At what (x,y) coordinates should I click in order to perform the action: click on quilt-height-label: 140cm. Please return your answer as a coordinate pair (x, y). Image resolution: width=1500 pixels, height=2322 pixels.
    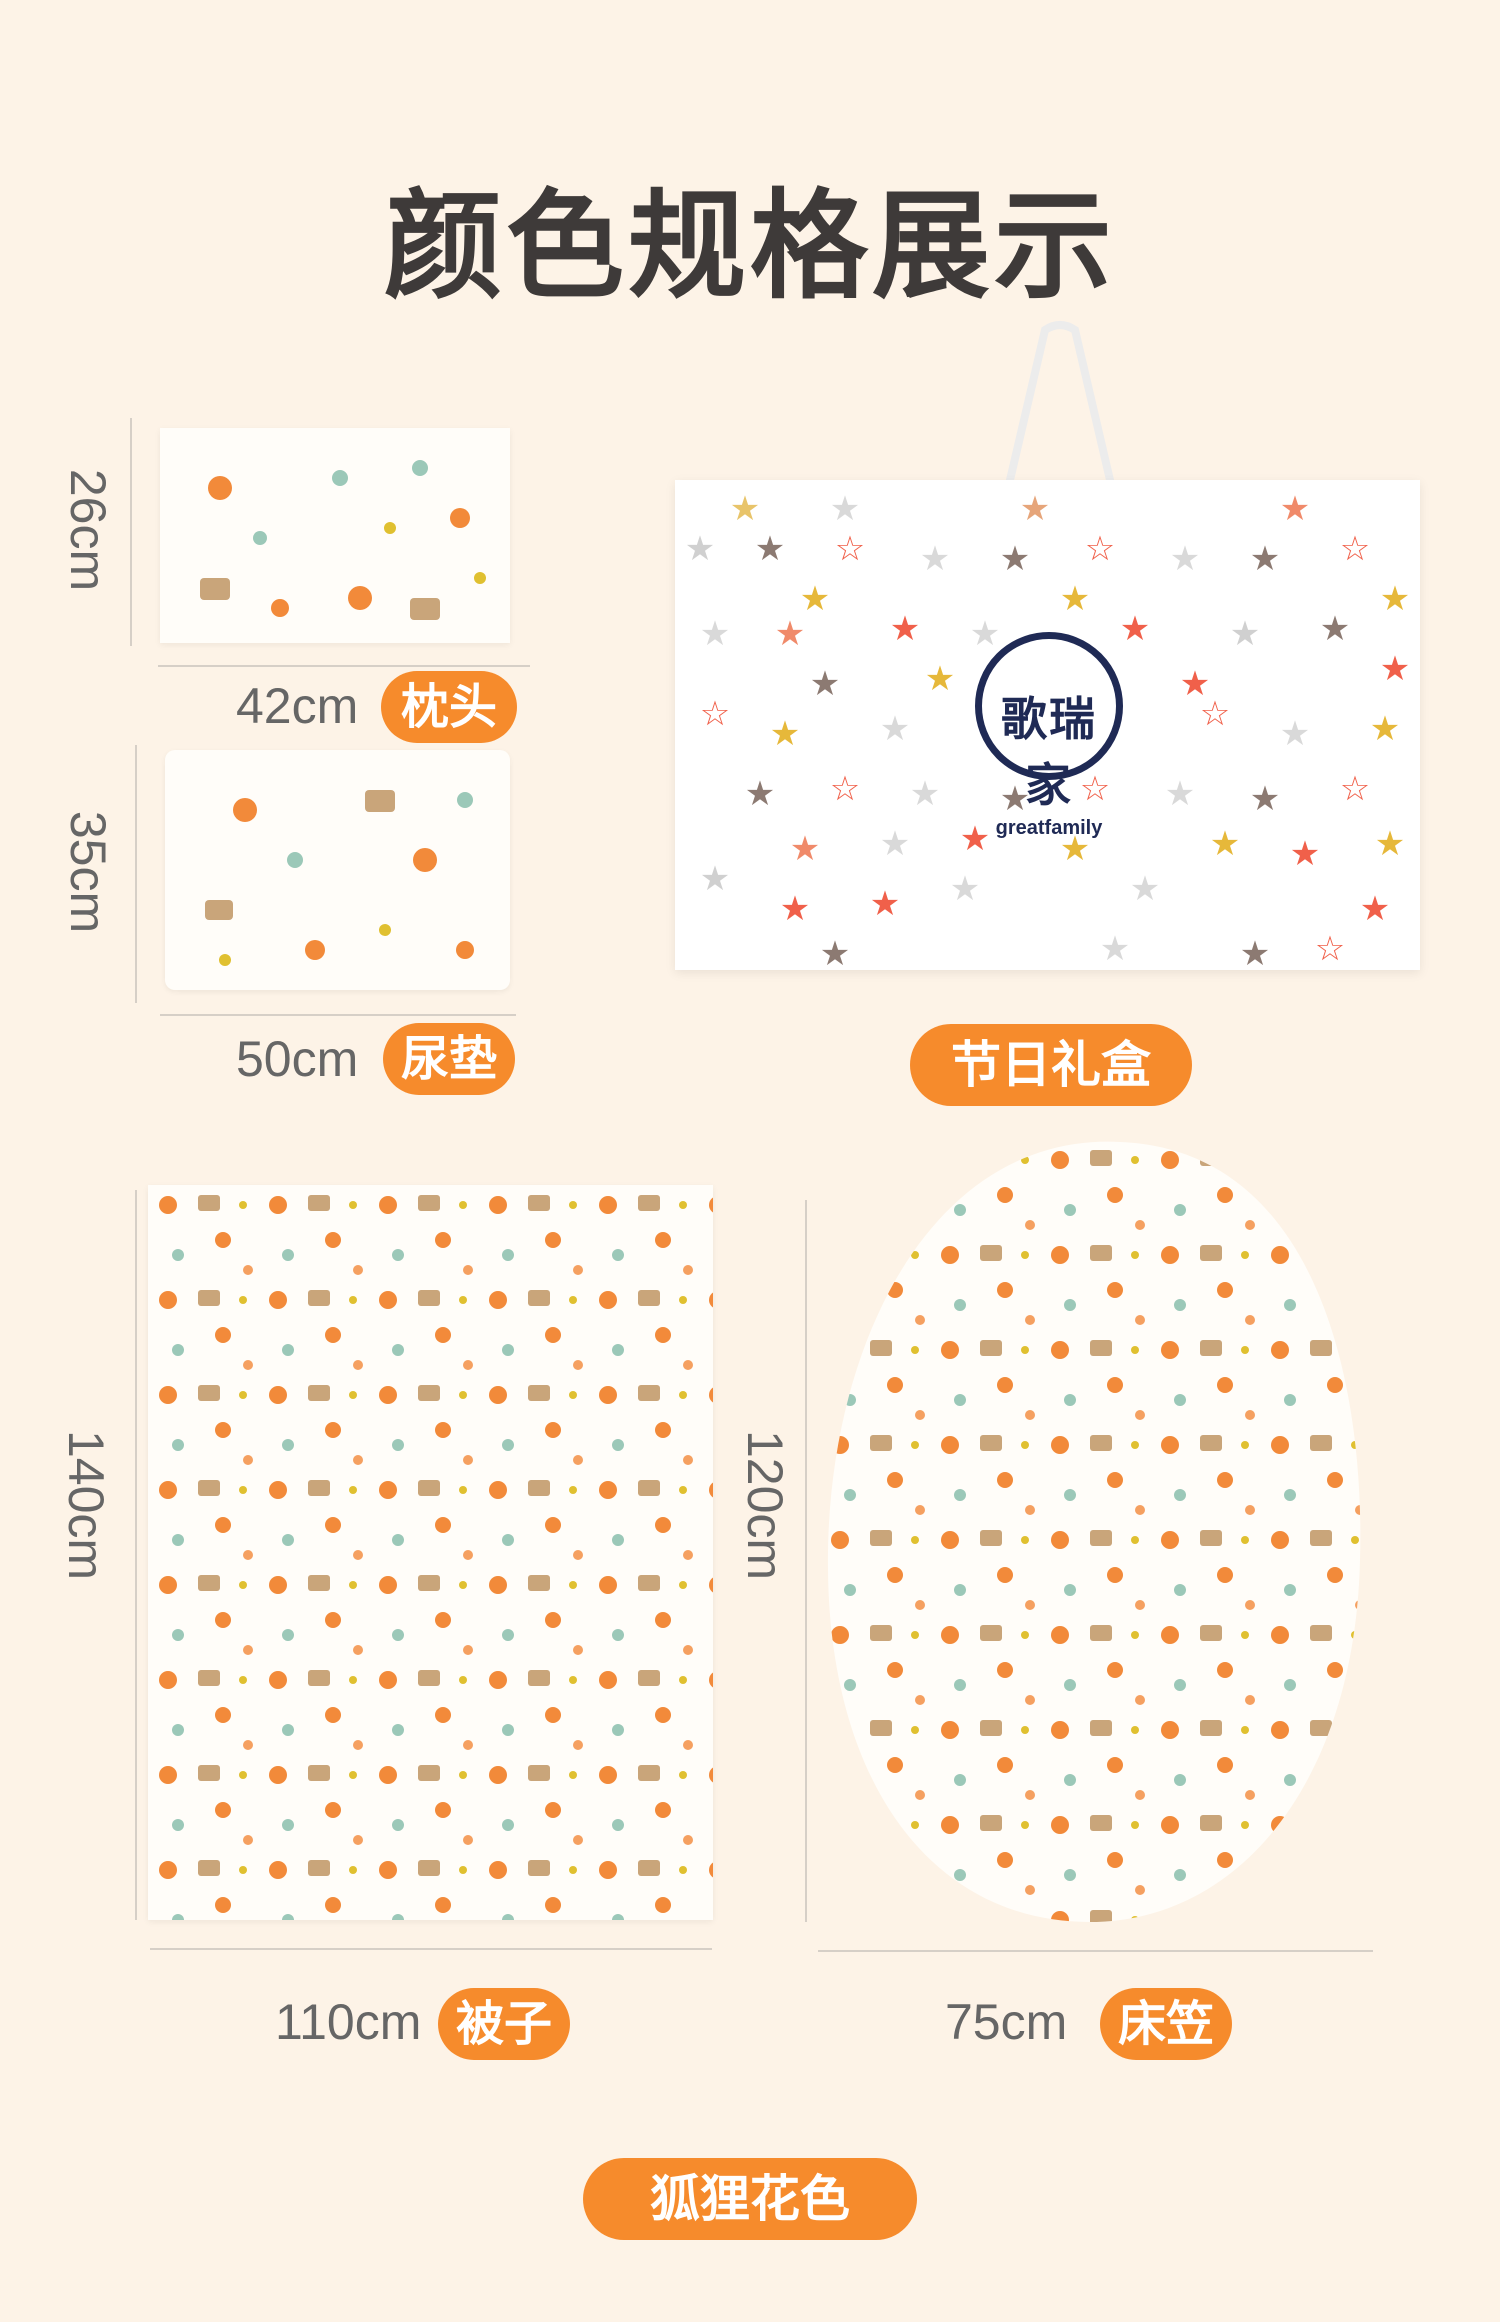
    Looking at the image, I should click on (86, 1505).